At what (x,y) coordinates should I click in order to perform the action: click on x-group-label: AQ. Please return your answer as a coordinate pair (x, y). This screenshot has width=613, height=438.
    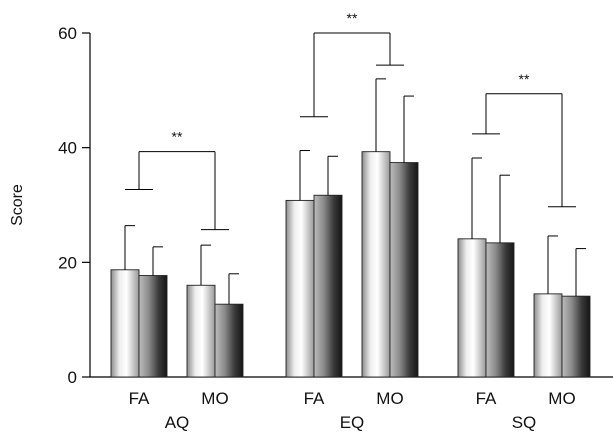
    Looking at the image, I should click on (177, 422).